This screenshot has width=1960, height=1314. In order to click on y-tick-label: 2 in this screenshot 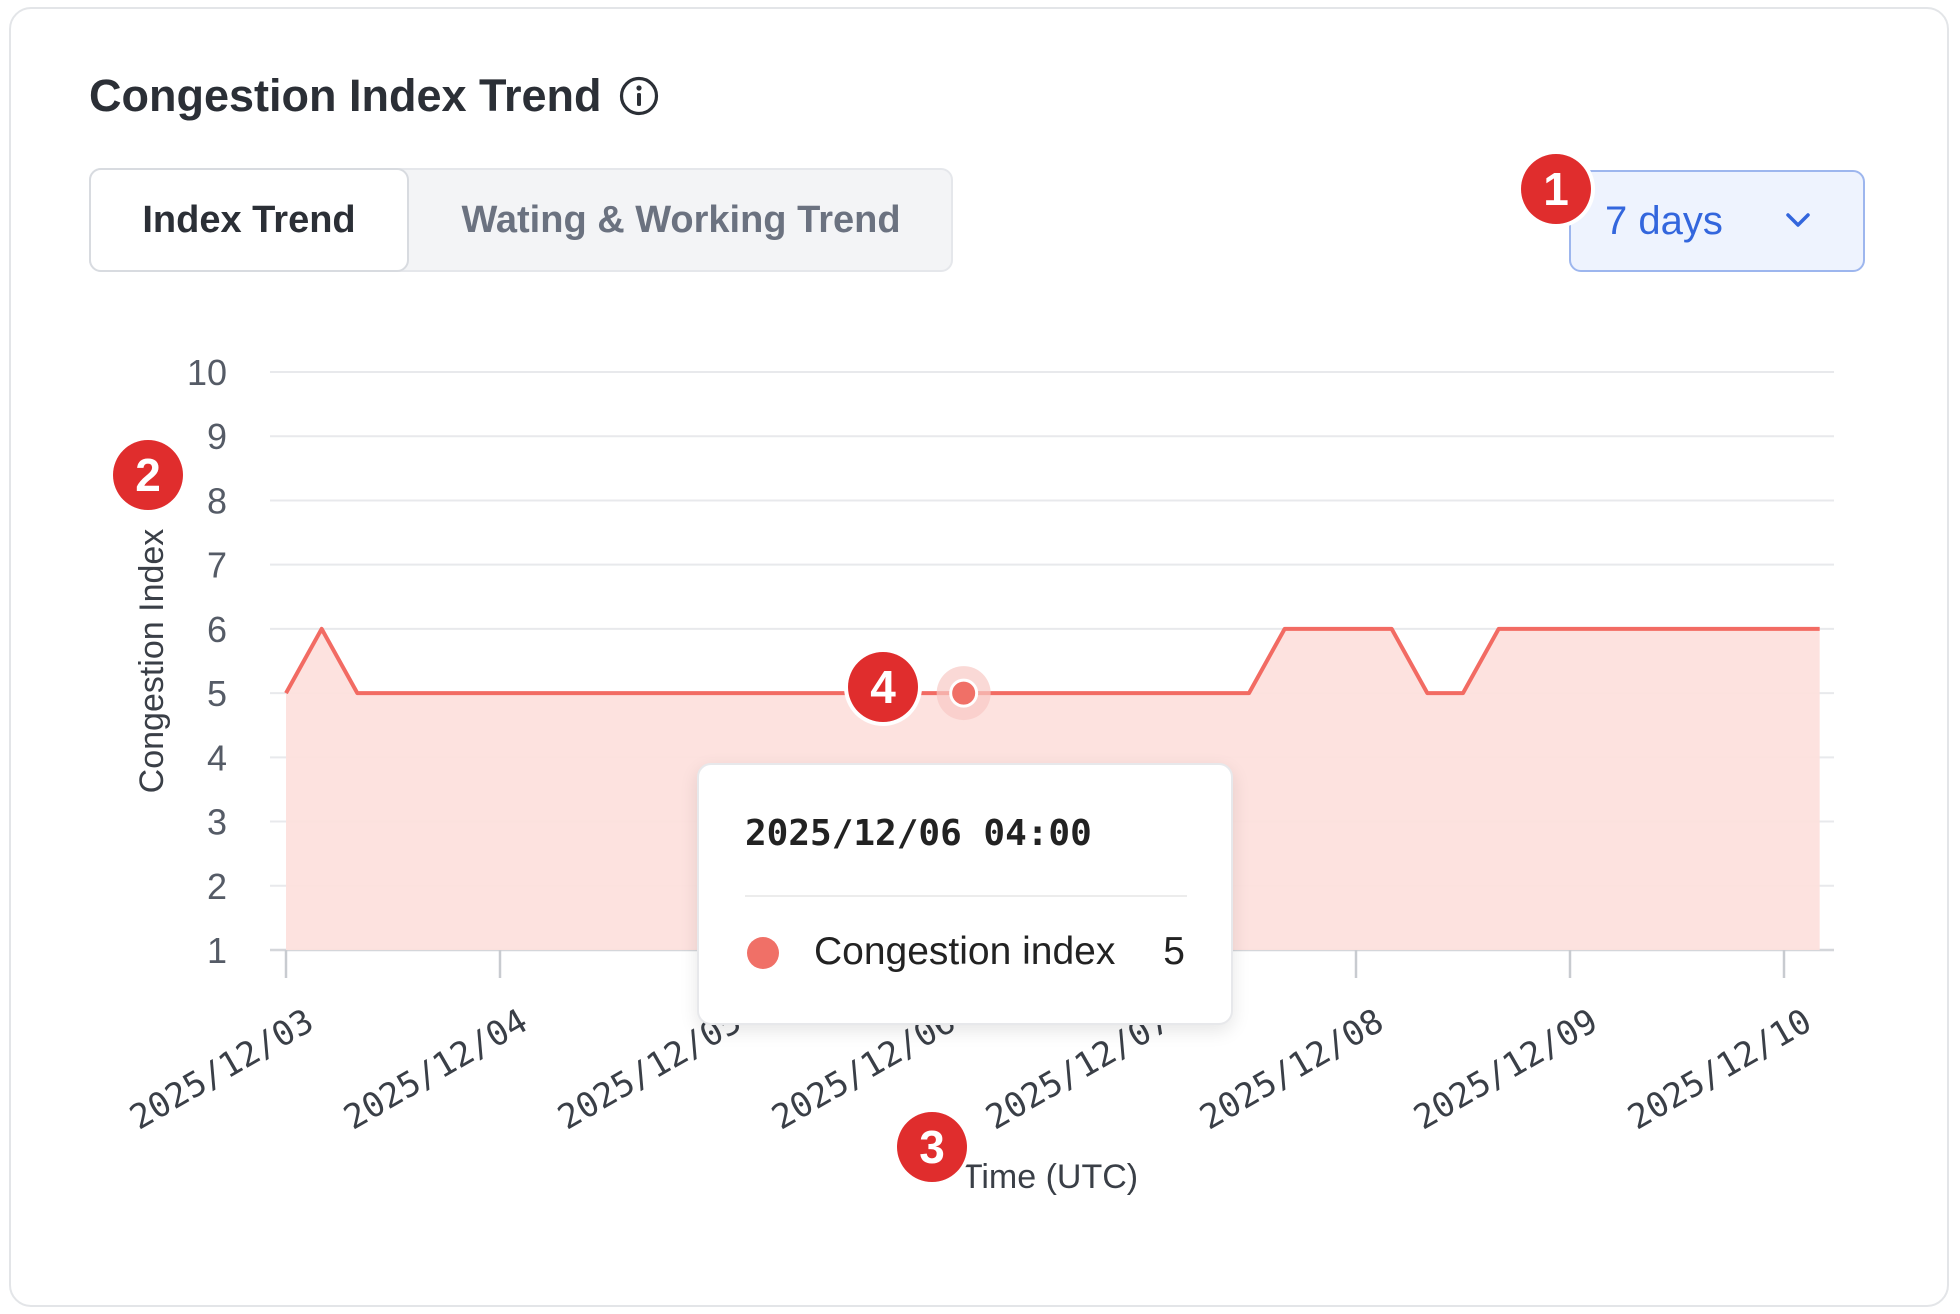, I will do `click(217, 886)`.